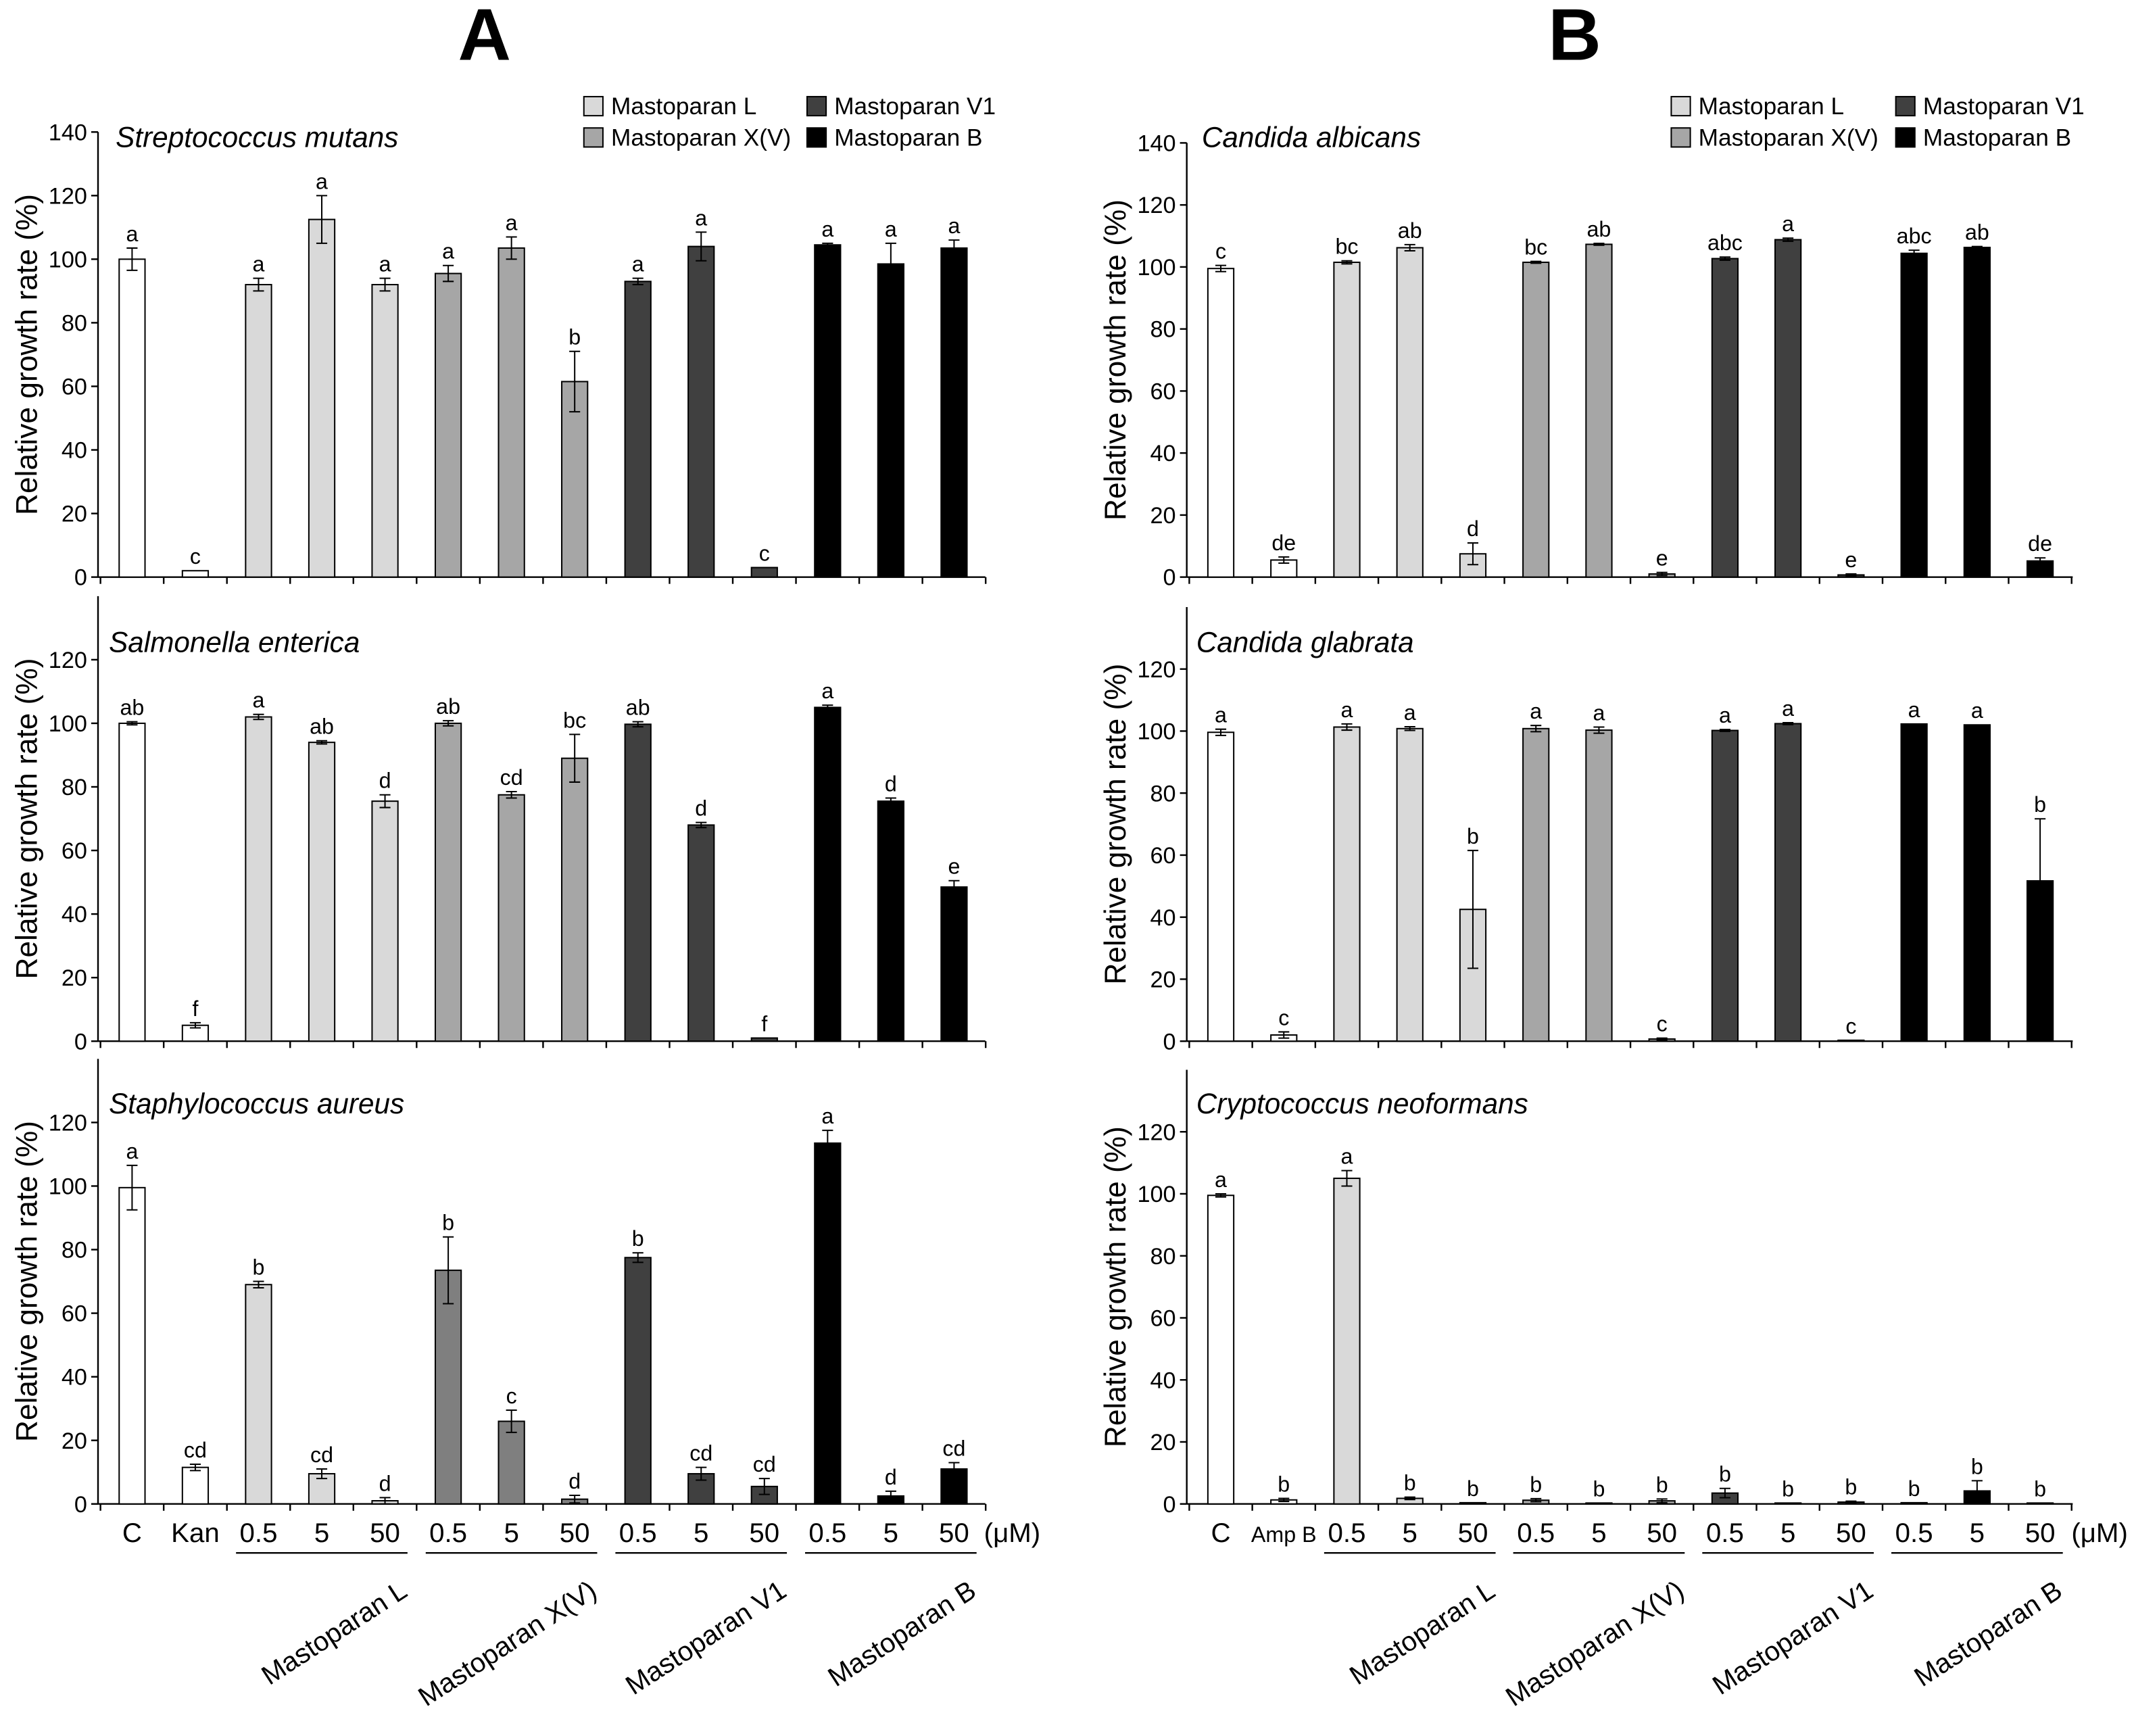  Describe the element at coordinates (1284, 1534) in the screenshot. I see `x-tick-label: Amp B` at that location.